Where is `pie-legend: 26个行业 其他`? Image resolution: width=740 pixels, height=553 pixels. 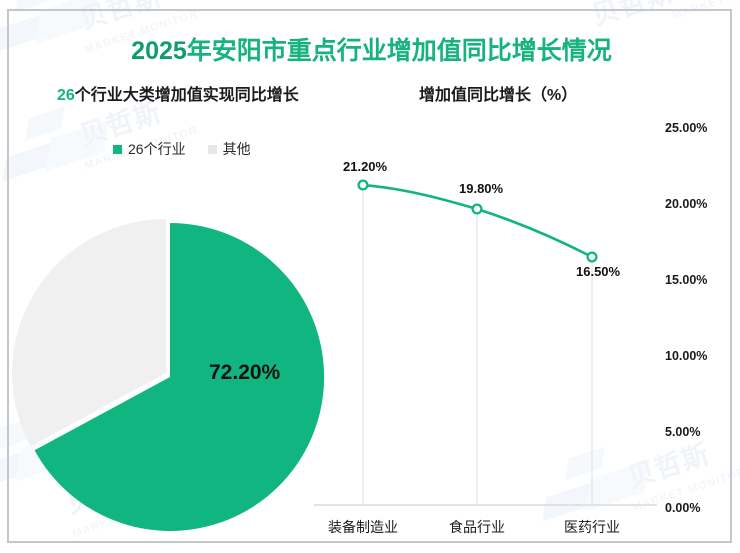
pie-legend: 26个行业 其他 is located at coordinates (182, 149).